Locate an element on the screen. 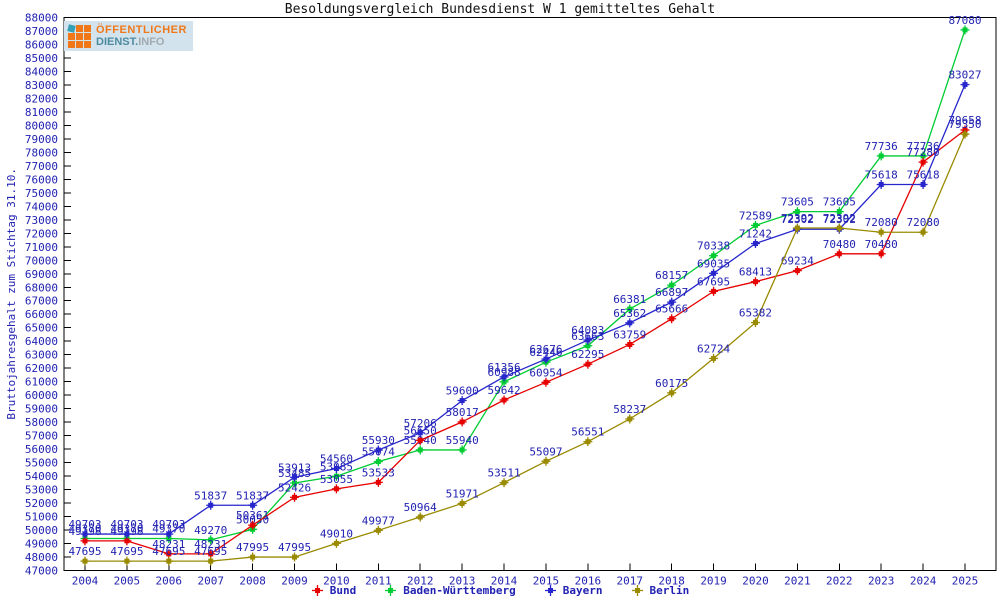 This screenshot has width=1000, height=600. y-tick-label: 49000 is located at coordinates (41, 544).